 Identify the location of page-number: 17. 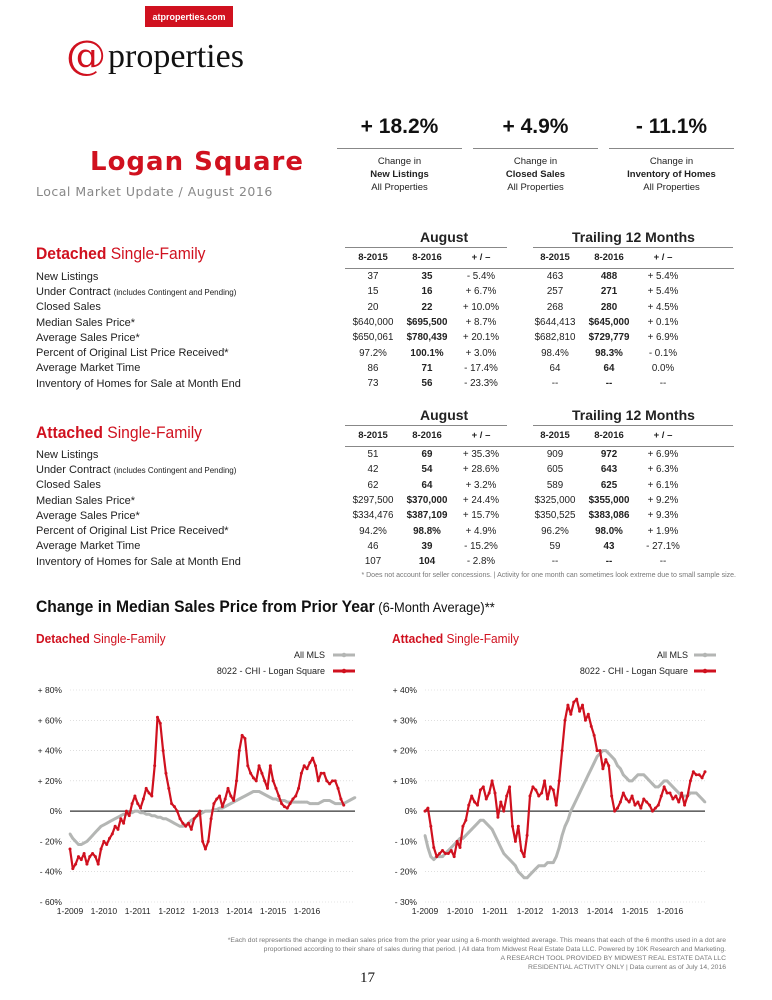
(367, 978).